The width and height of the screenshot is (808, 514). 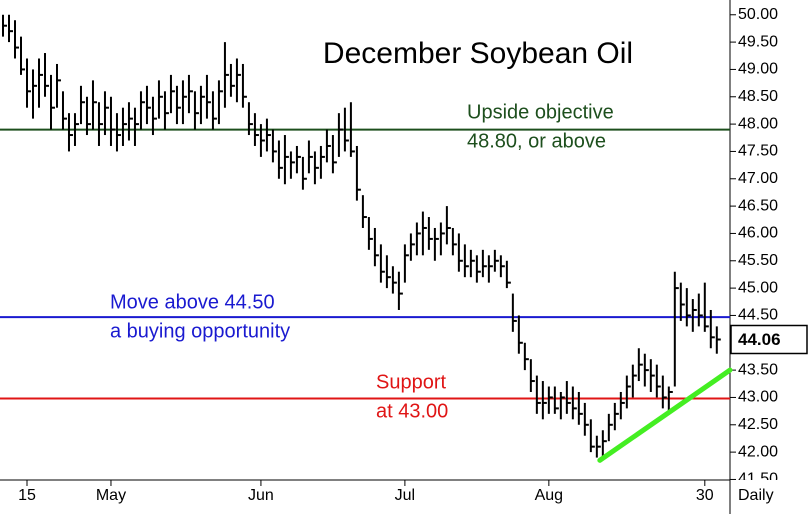 What do you see at coordinates (758, 151) in the screenshot?
I see `y-tick-label: 47.50` at bounding box center [758, 151].